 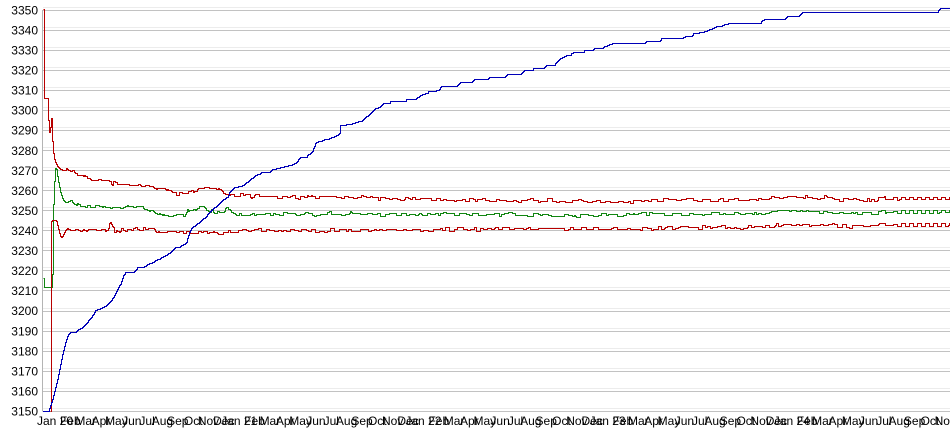 What do you see at coordinates (24, 10) in the screenshot?
I see `svg-text: 3350` at bounding box center [24, 10].